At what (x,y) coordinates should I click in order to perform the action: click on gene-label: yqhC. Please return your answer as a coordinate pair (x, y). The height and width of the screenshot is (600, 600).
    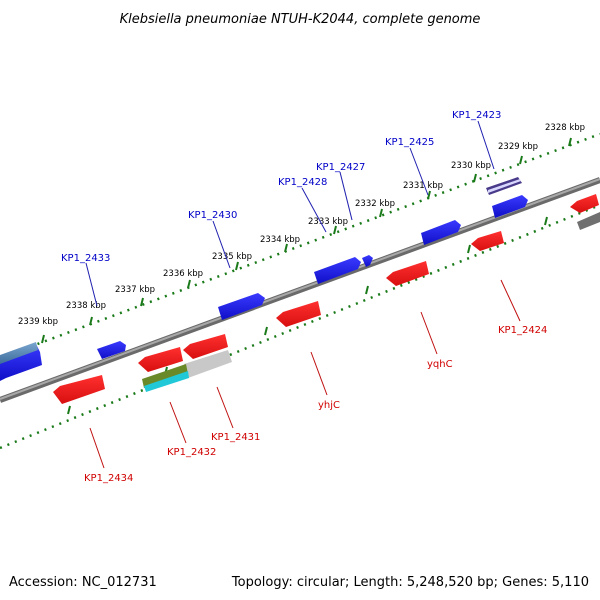
    Looking at the image, I should click on (440, 364).